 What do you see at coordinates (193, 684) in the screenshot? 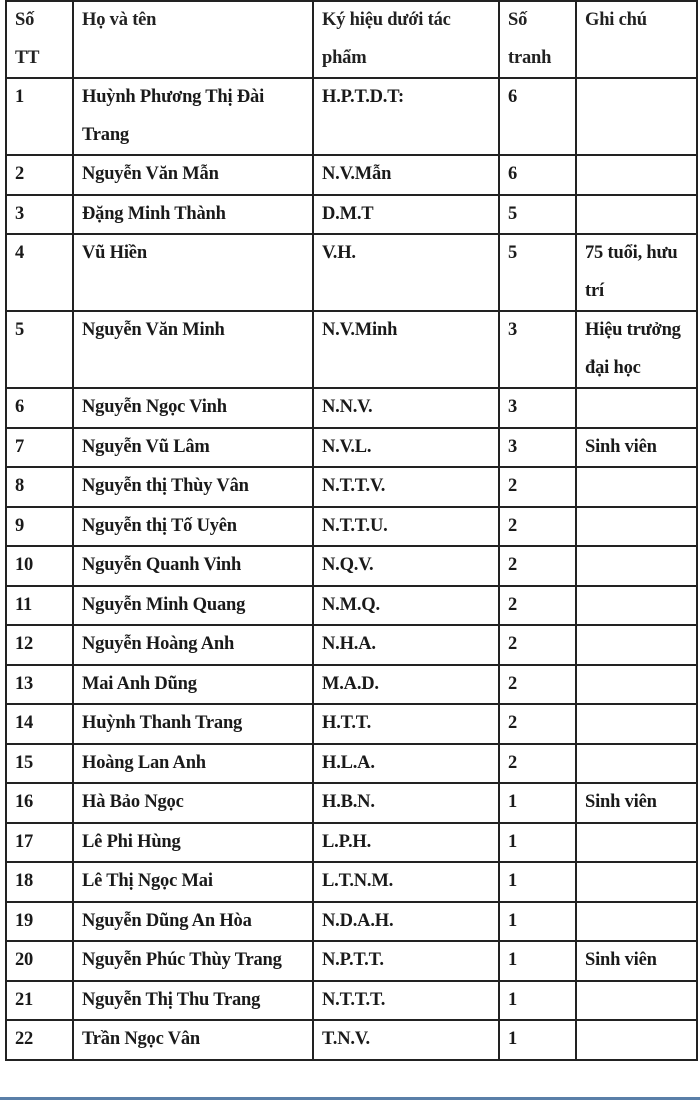
I see `cell-name: Mai Anh Dũng` at bounding box center [193, 684].